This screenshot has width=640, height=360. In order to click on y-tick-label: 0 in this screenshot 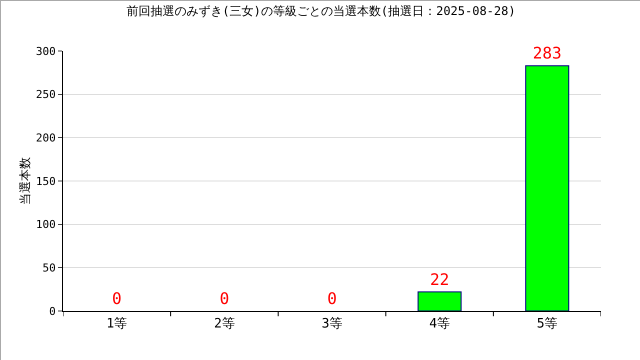, I will do `click(52, 311)`.